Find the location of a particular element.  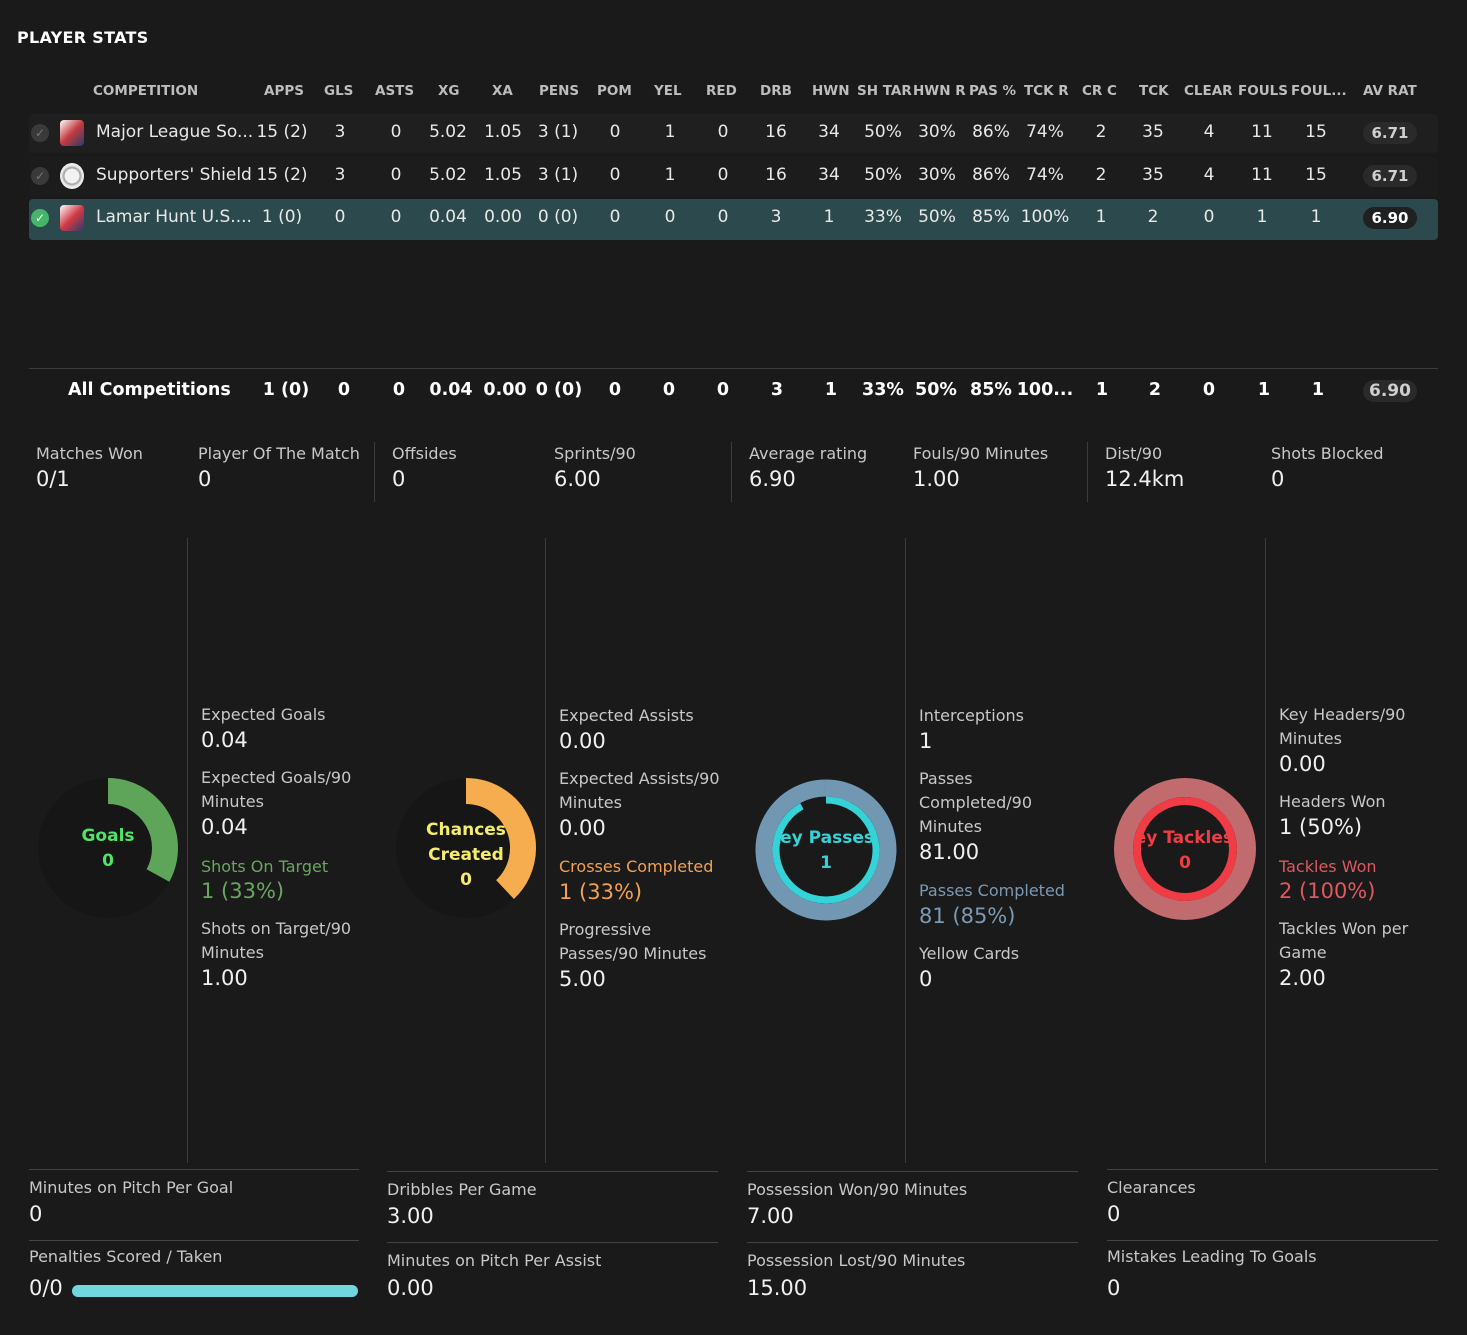

bottom-stat-label: Minutes on Pitch Per Goal is located at coordinates (131, 1187).